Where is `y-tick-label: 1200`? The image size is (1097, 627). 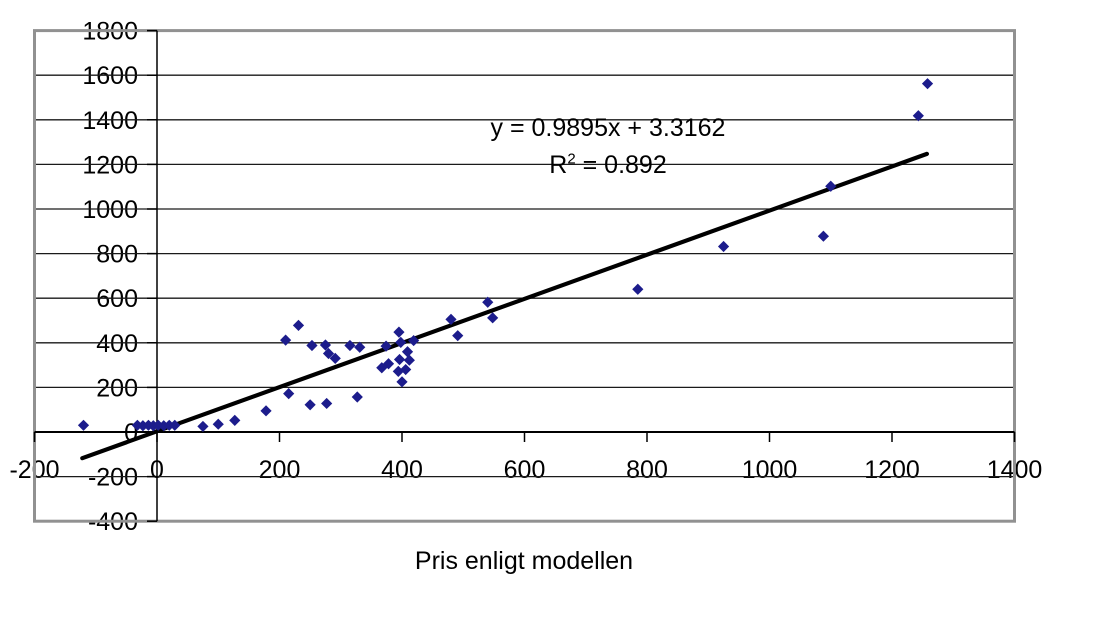 y-tick-label: 1200 is located at coordinates (110, 165).